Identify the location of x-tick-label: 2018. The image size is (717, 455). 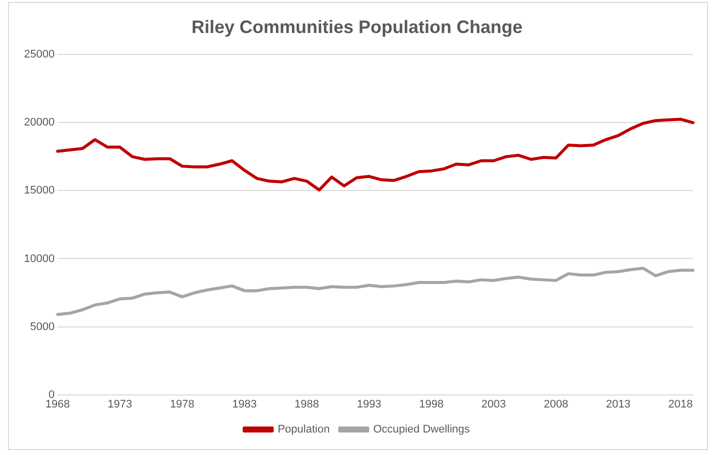
(680, 404).